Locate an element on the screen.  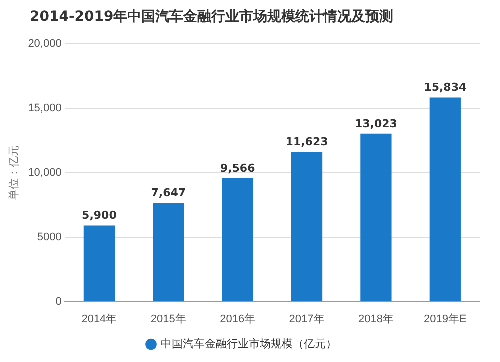
data-label: 11,623 is located at coordinates (307, 141).